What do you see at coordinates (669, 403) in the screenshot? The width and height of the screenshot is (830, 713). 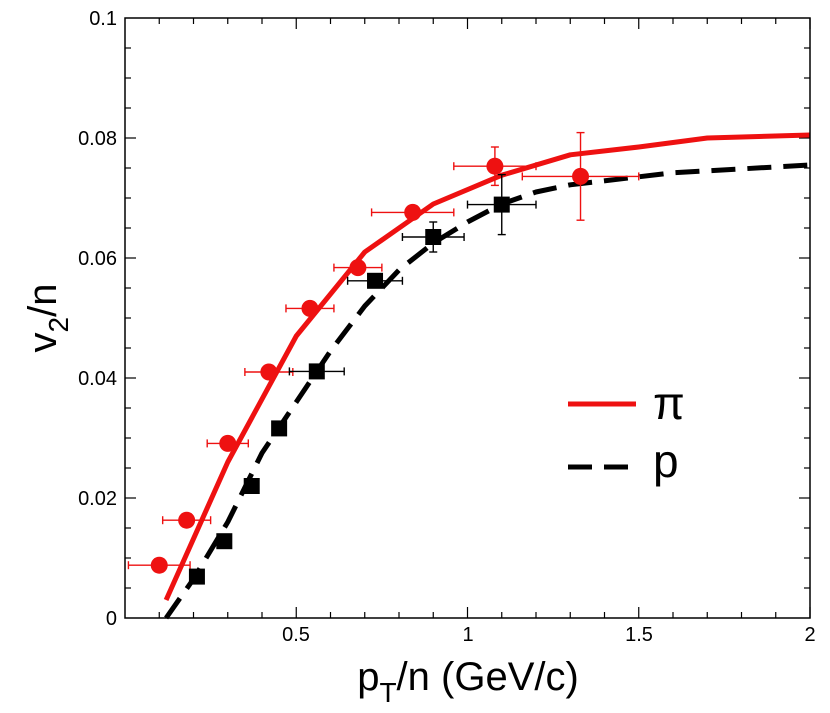 I see `legend-label-pi: π` at bounding box center [669, 403].